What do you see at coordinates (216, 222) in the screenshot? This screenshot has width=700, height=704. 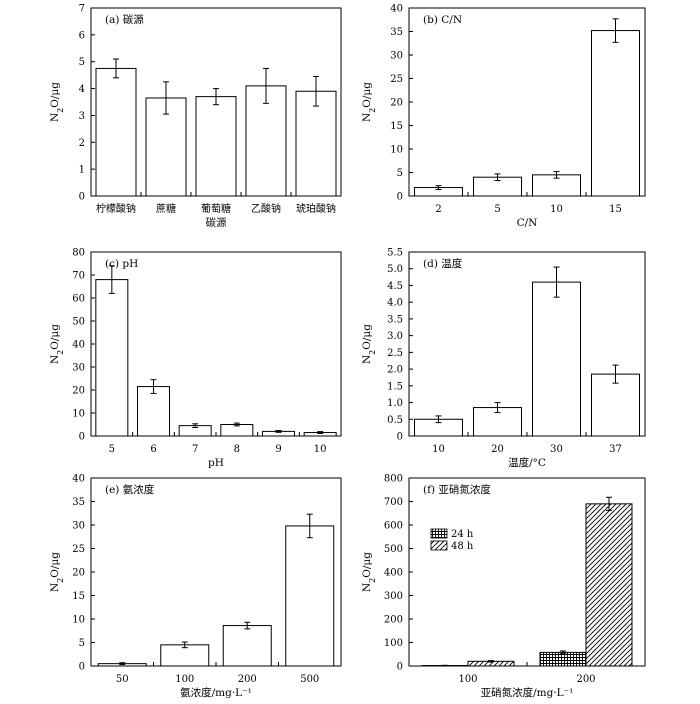 I see `x-axis-label: 碳源` at bounding box center [216, 222].